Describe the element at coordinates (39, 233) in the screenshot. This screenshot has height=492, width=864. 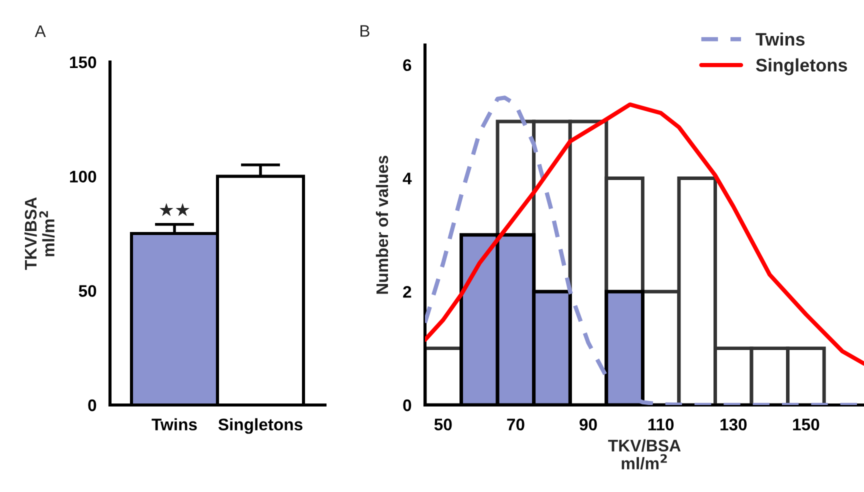
I see `y-axis-title: TKV/BSA ml/m$^{2}$` at that location.